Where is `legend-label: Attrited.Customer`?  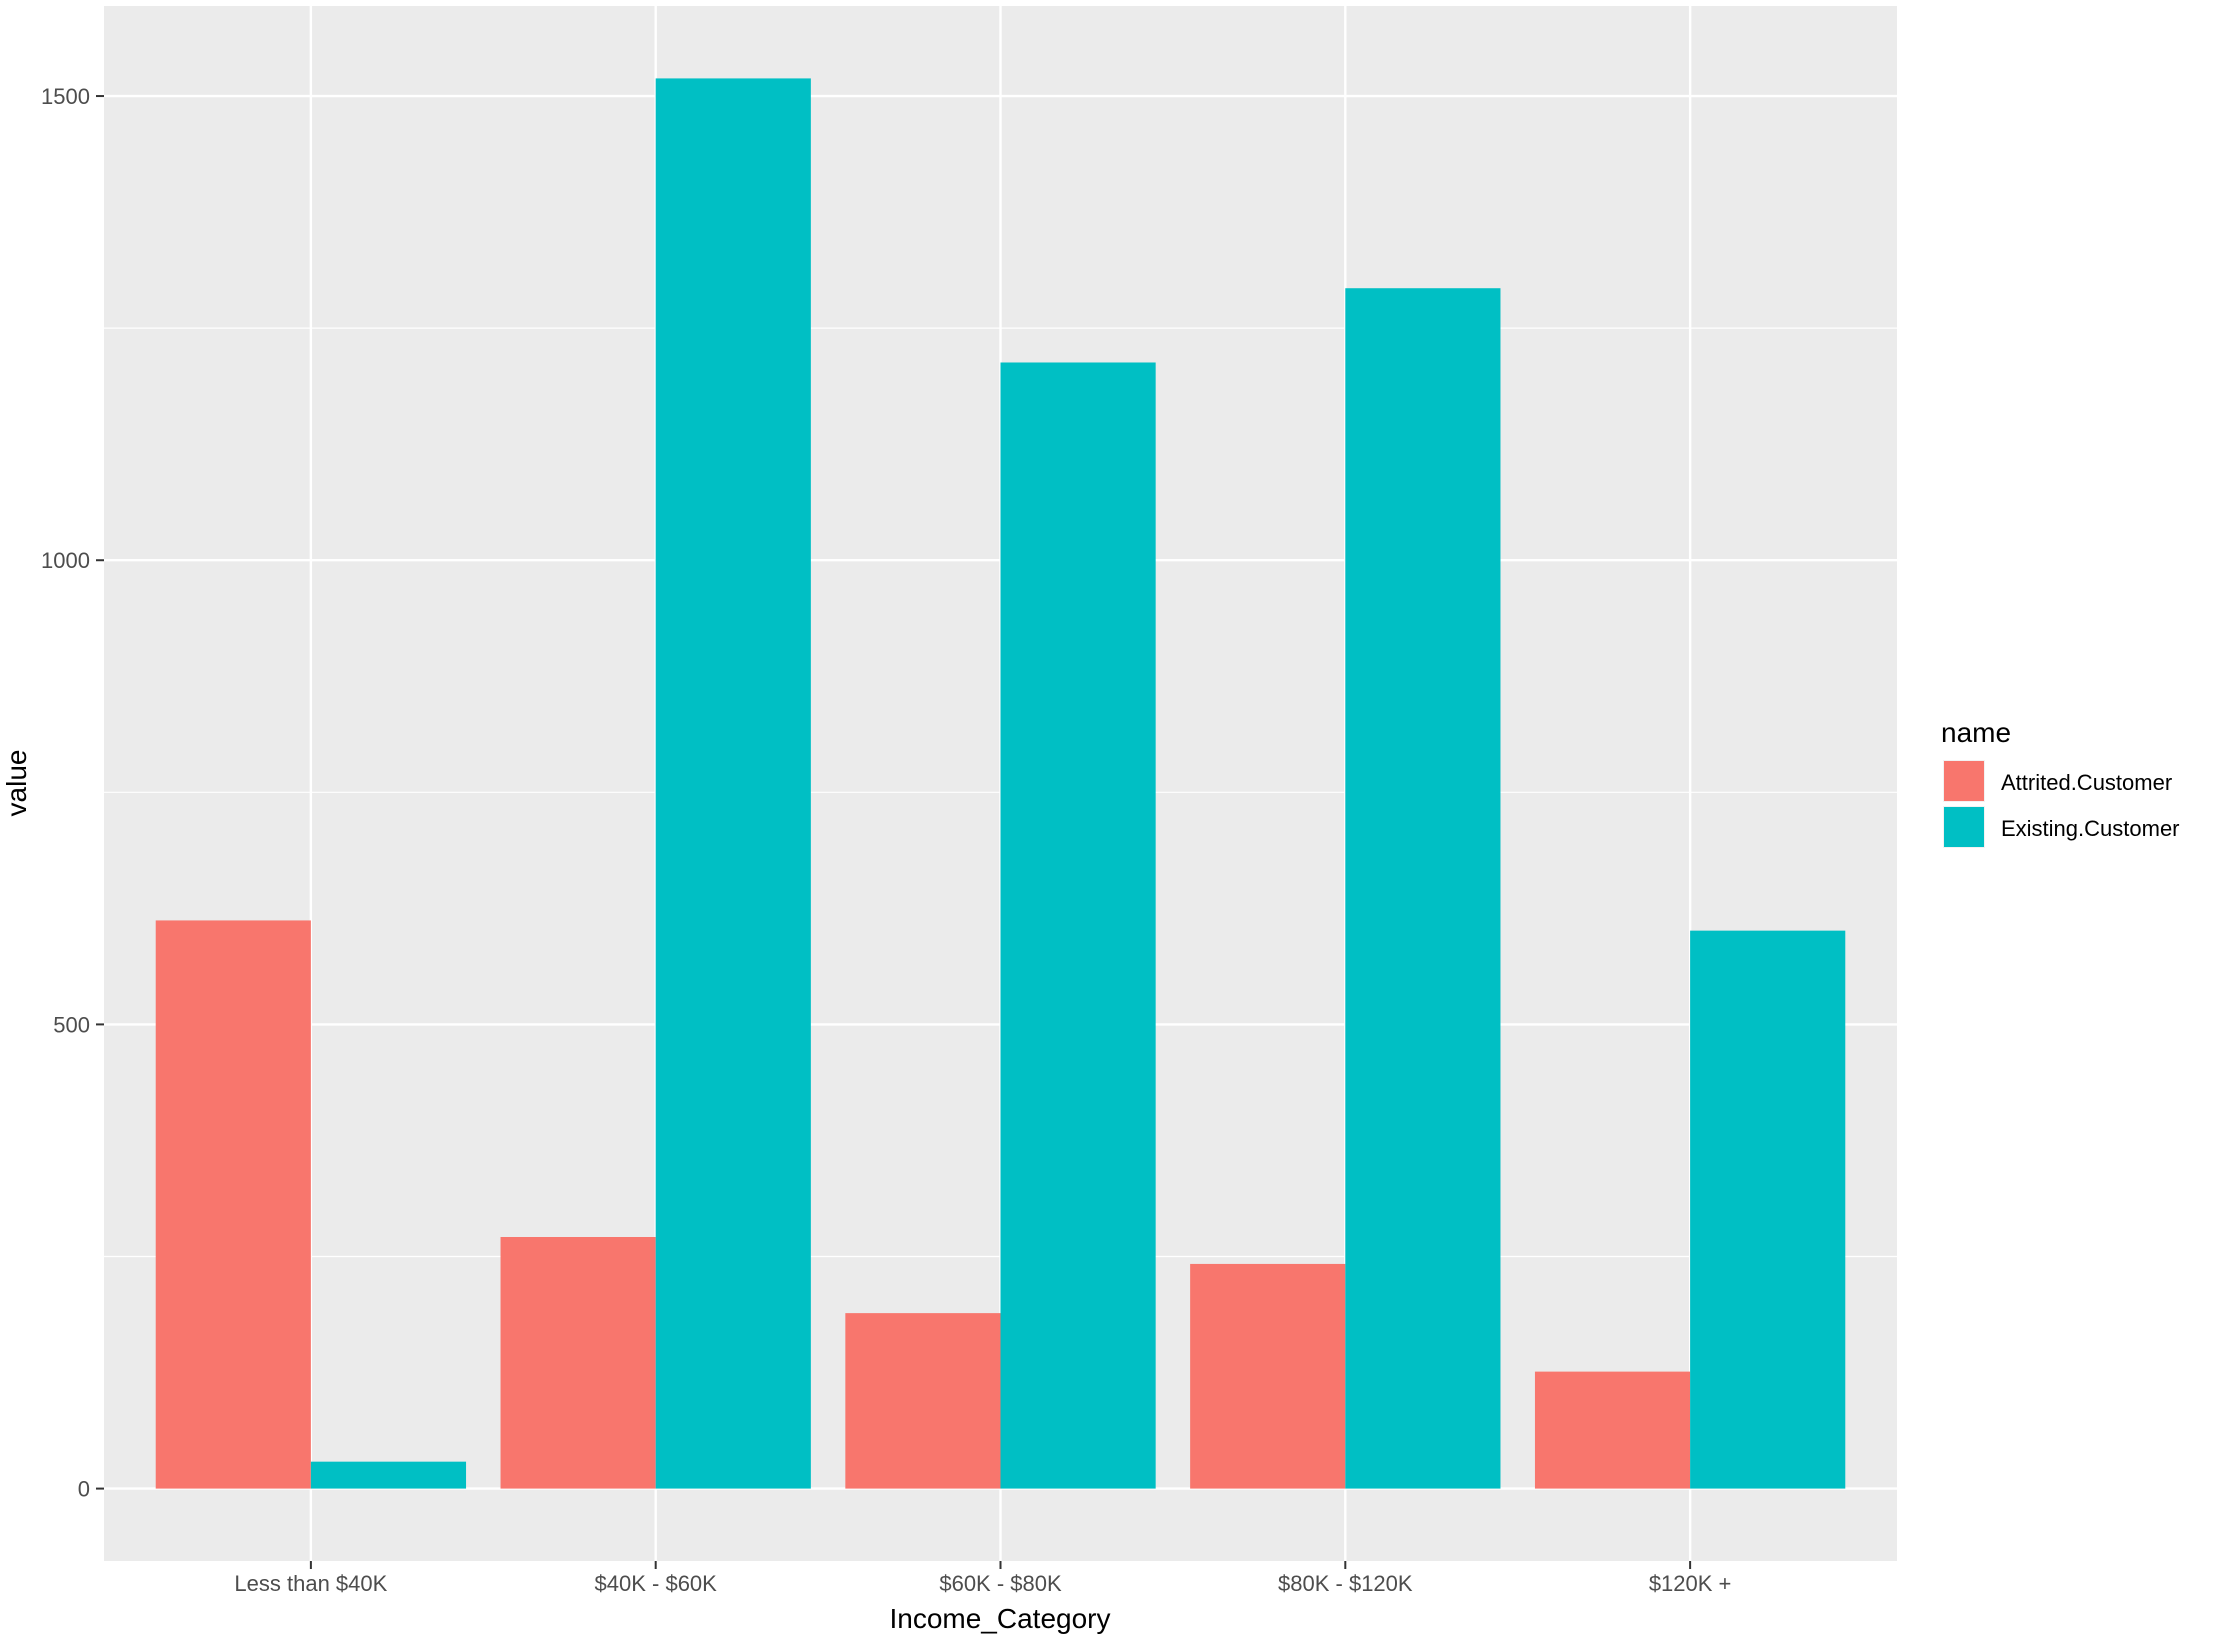 legend-label: Attrited.Customer is located at coordinates (2086, 782).